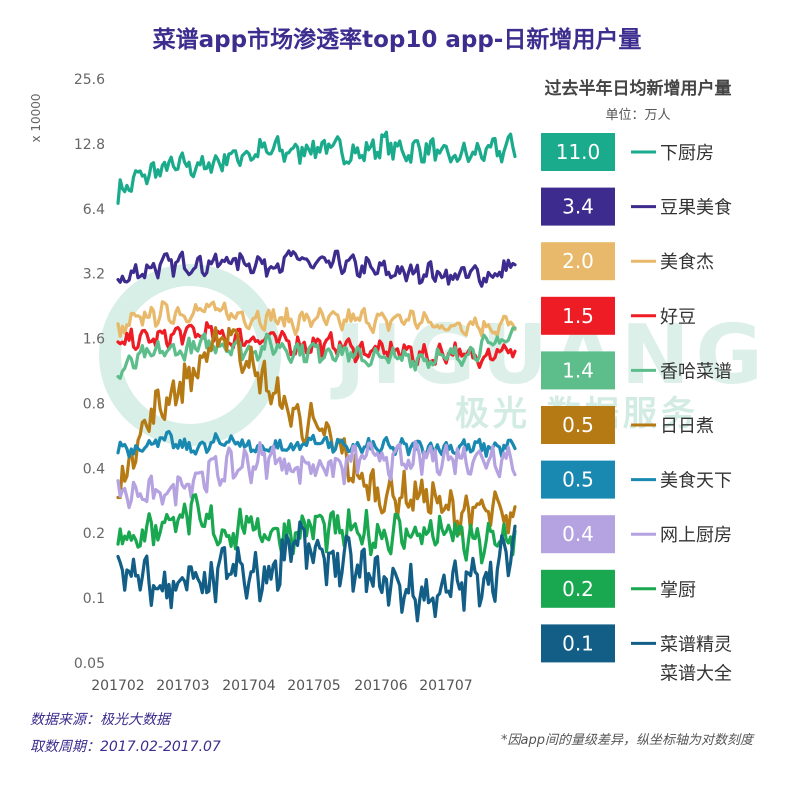 This screenshot has height=786, width=794. I want to click on y-tick-label: 1.6, so click(94, 340).